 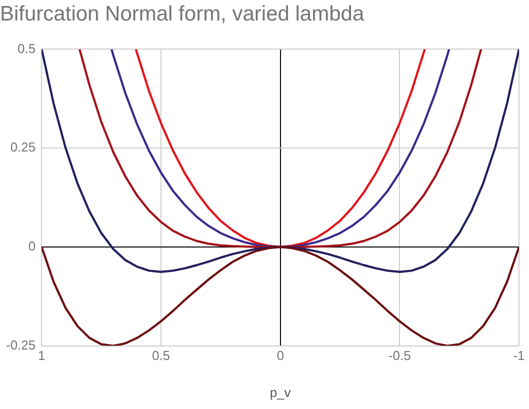 I want to click on y-tick-label: -0.25, so click(x=21, y=344).